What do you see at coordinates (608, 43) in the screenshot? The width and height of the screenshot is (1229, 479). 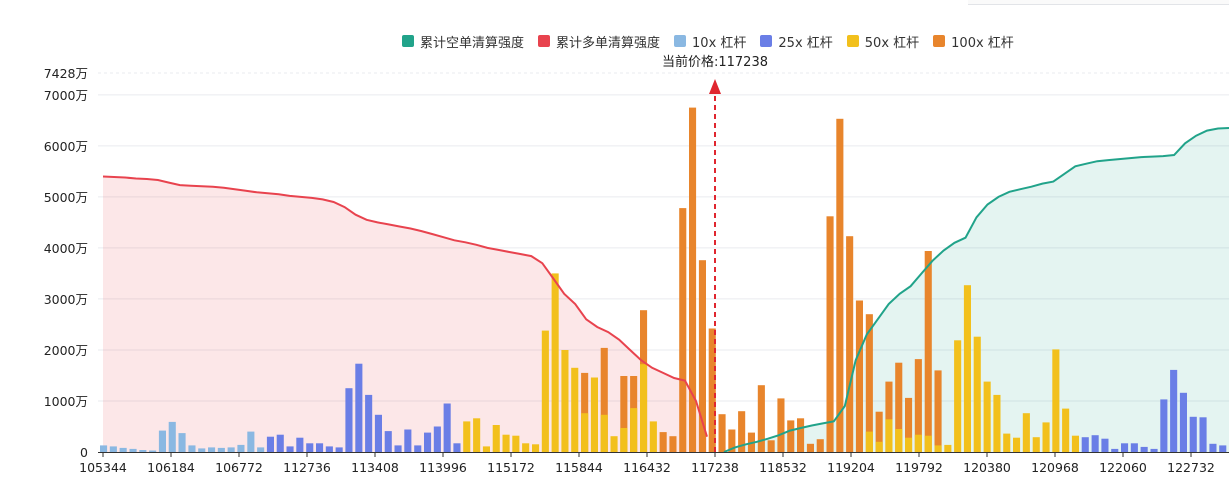 I see `legend-label: 累计多单清算强度` at bounding box center [608, 43].